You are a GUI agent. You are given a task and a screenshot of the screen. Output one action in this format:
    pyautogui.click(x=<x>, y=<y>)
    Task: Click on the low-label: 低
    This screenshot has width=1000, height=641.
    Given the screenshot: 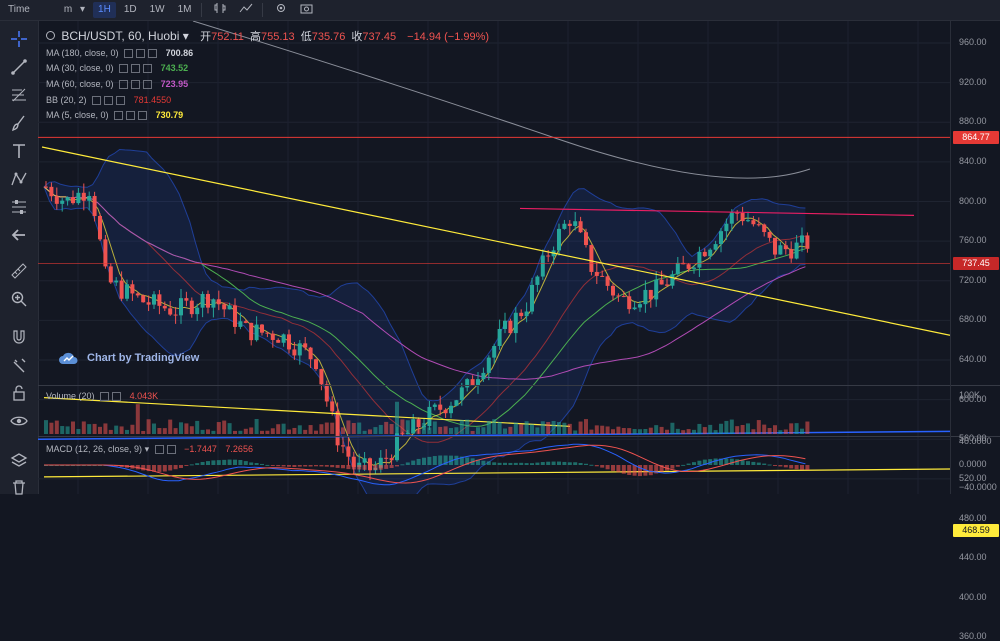 What is the action you would take?
    pyautogui.click(x=306, y=37)
    